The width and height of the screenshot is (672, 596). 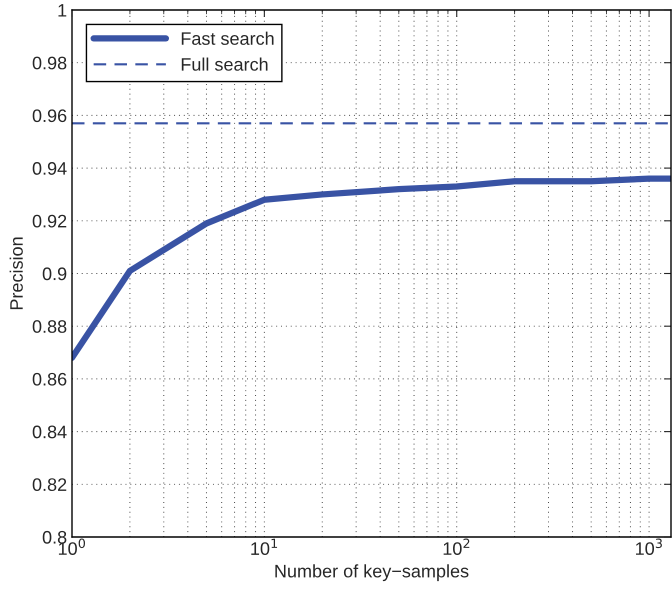 What do you see at coordinates (16, 274) in the screenshot?
I see `y-axis-title: Precision` at bounding box center [16, 274].